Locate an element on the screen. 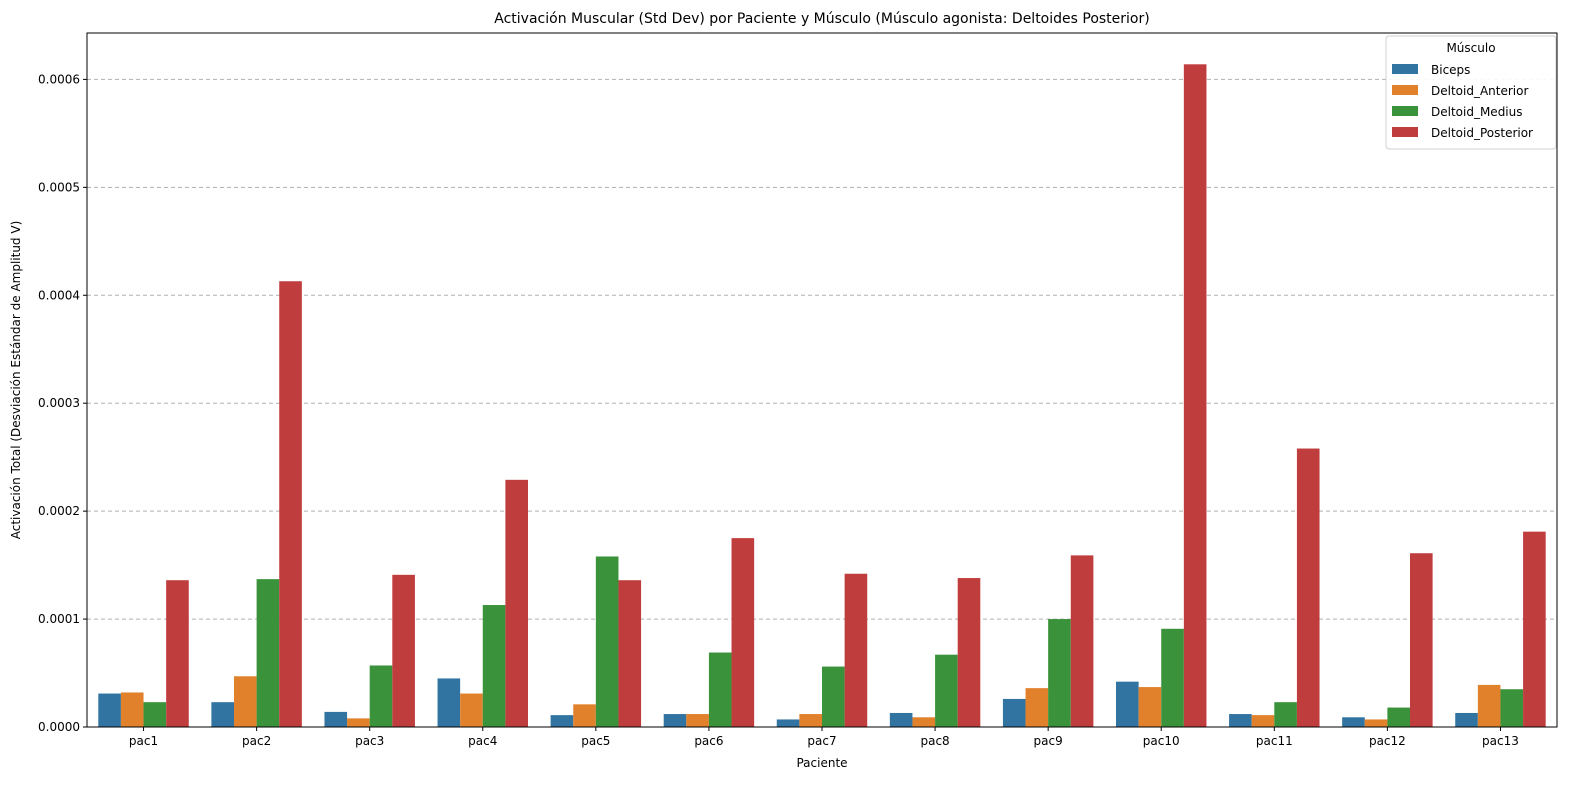 Image resolution: width=1589 pixels, height=790 pixels. bar-pac4-biceps is located at coordinates (449, 702).